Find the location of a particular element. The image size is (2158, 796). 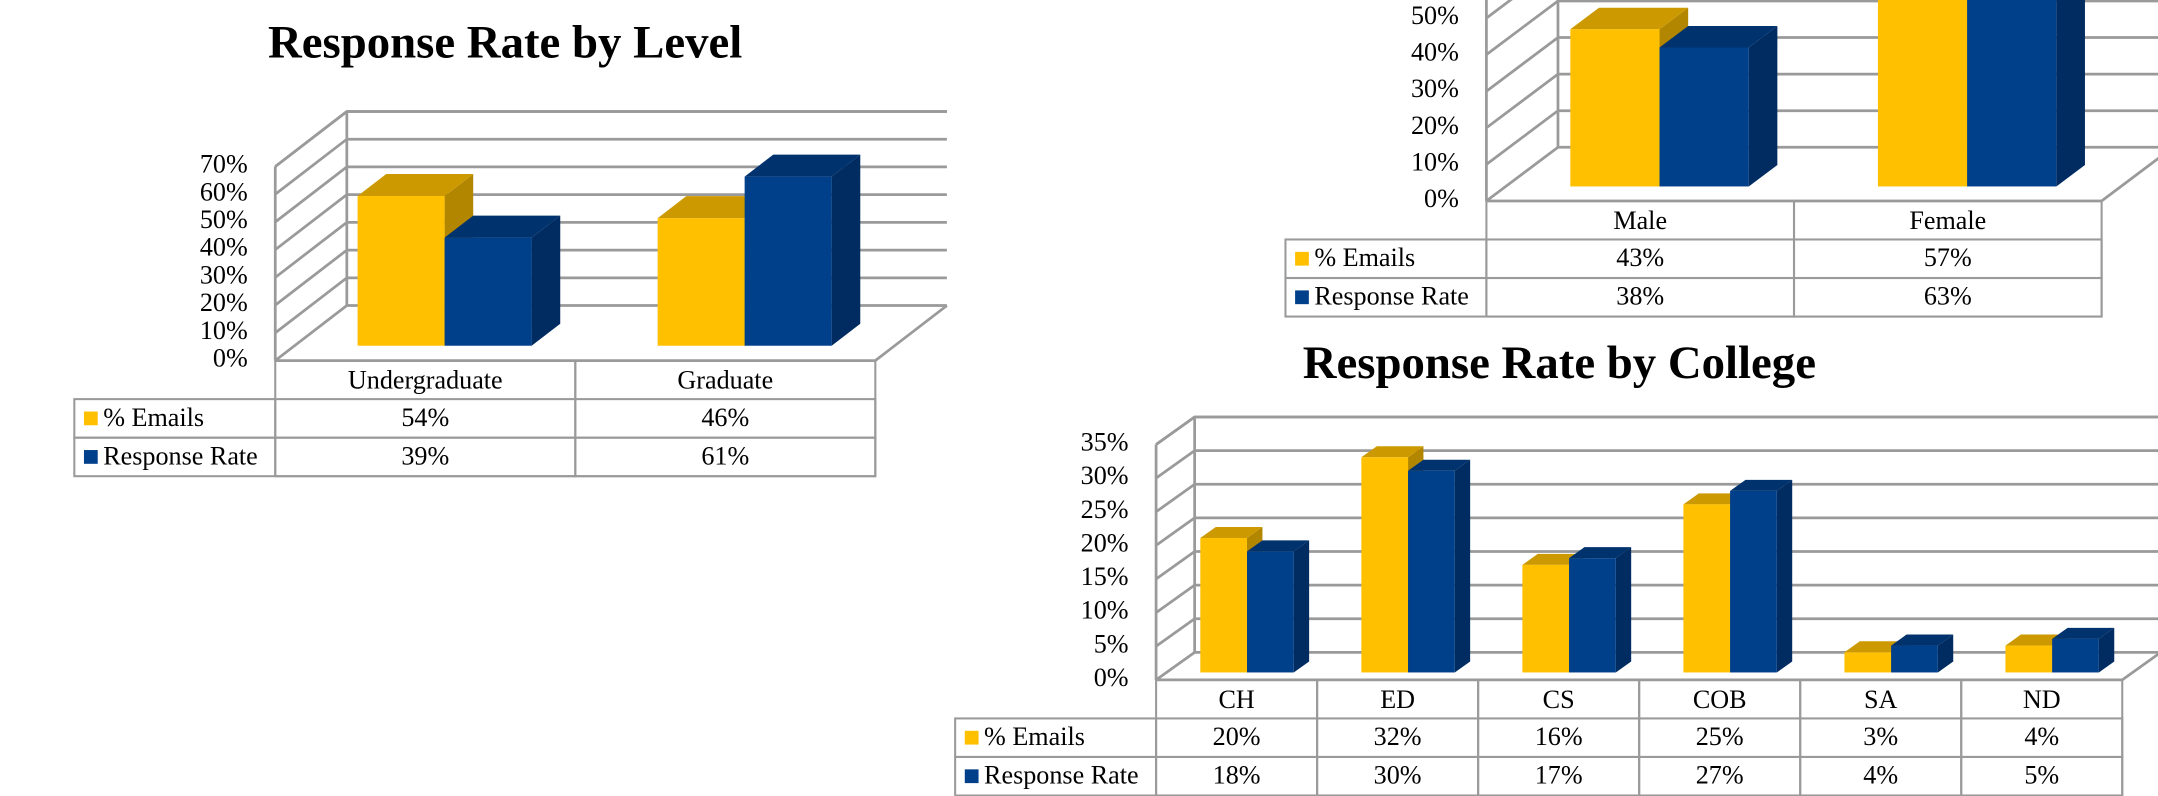

y-tick-label: 35% is located at coordinates (1105, 442).